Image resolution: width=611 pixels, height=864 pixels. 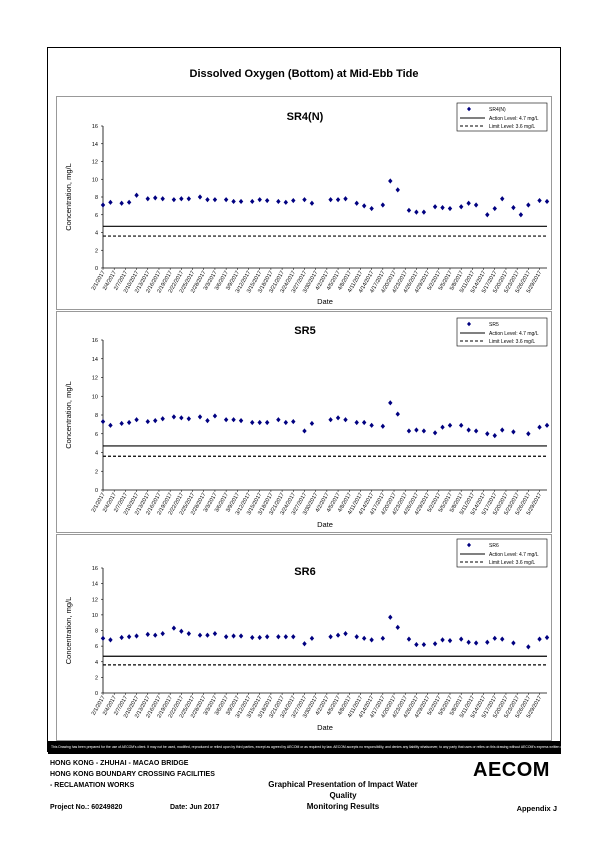 What do you see at coordinates (92, 785) in the screenshot?
I see `project-line-3: - RECLAMATION WORKS` at bounding box center [92, 785].